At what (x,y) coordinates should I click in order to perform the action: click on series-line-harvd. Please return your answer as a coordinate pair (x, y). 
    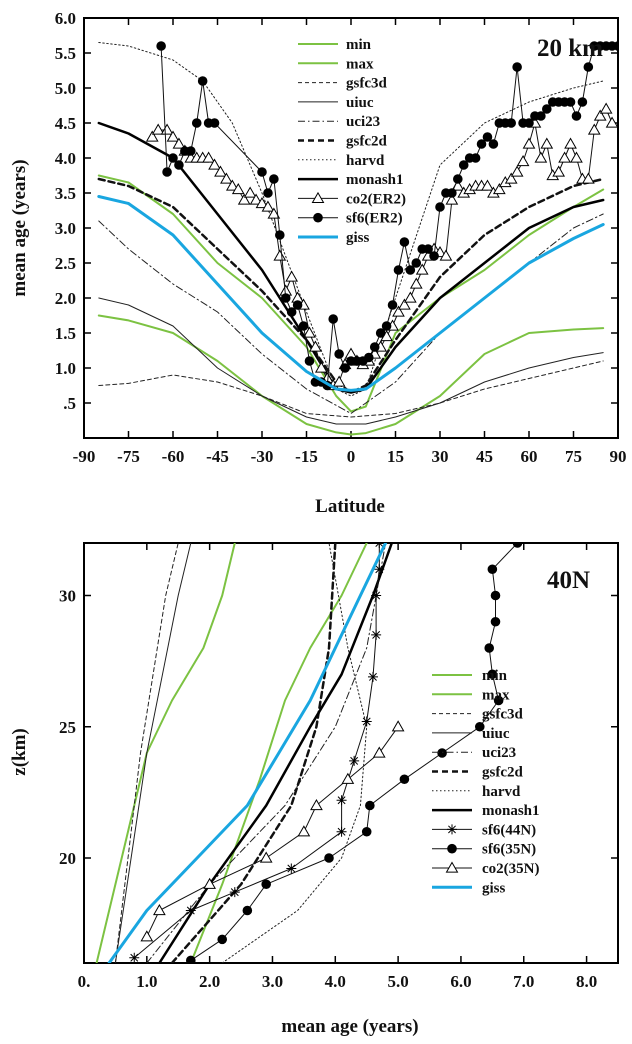
    Looking at the image, I should click on (294, 753).